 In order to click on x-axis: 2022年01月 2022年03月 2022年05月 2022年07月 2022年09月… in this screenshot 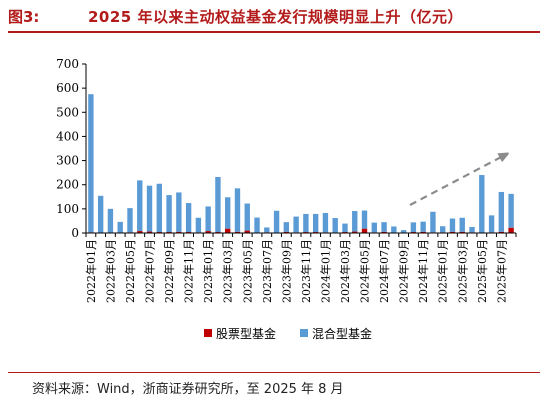, I will do `click(300, 267)`.